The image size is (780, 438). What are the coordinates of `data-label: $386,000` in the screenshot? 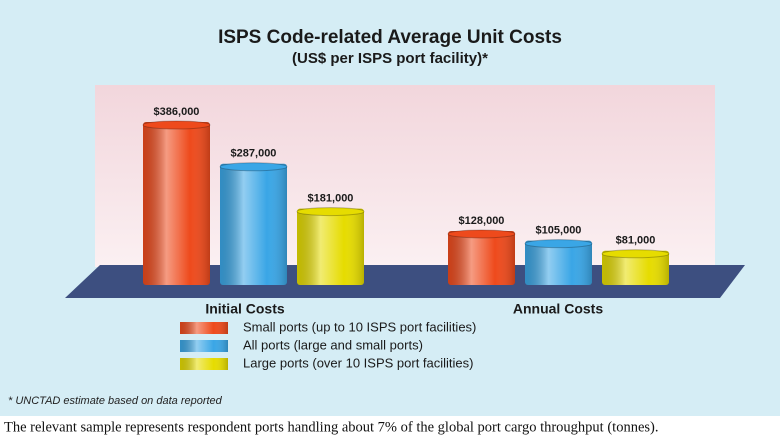 It's located at (177, 112).